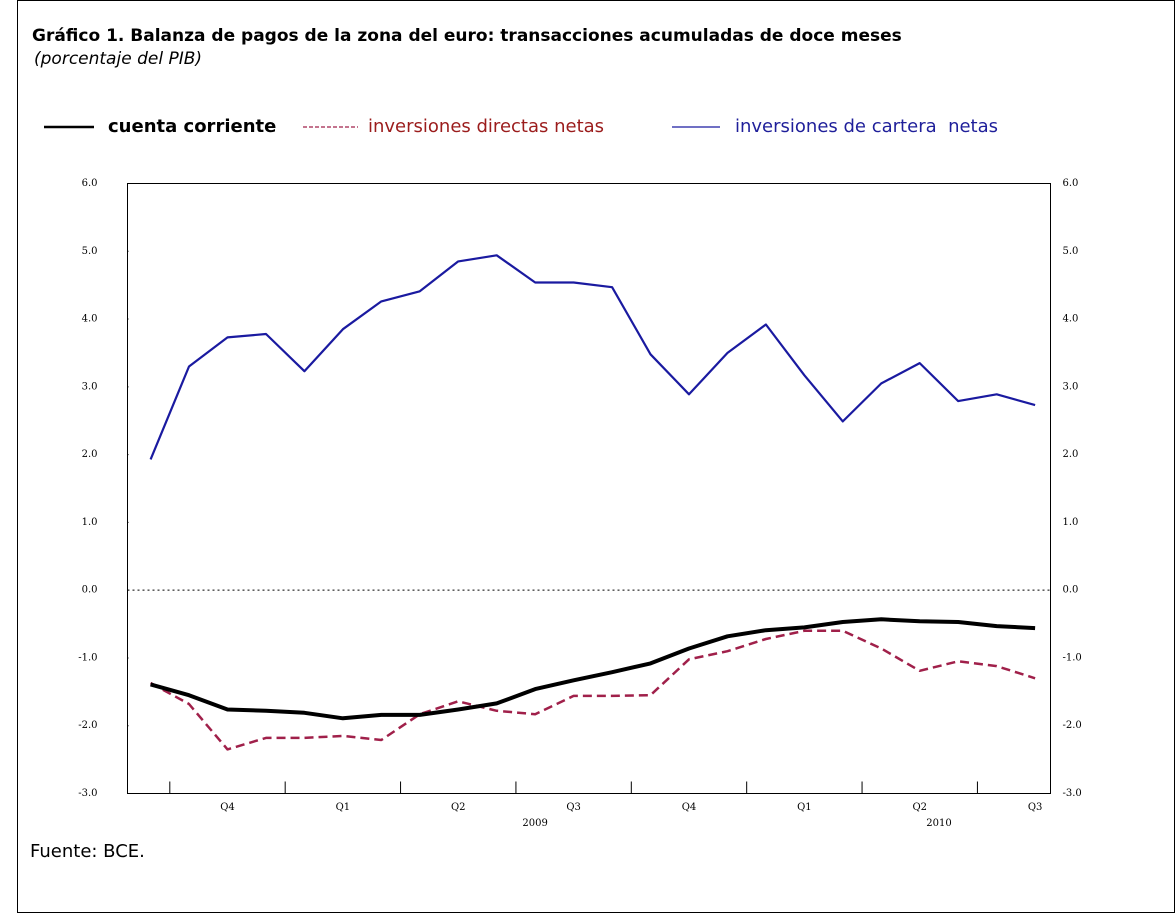 Image resolution: width=1175 pixels, height=913 pixels. I want to click on legend-label: inversiones directas netas, so click(486, 126).